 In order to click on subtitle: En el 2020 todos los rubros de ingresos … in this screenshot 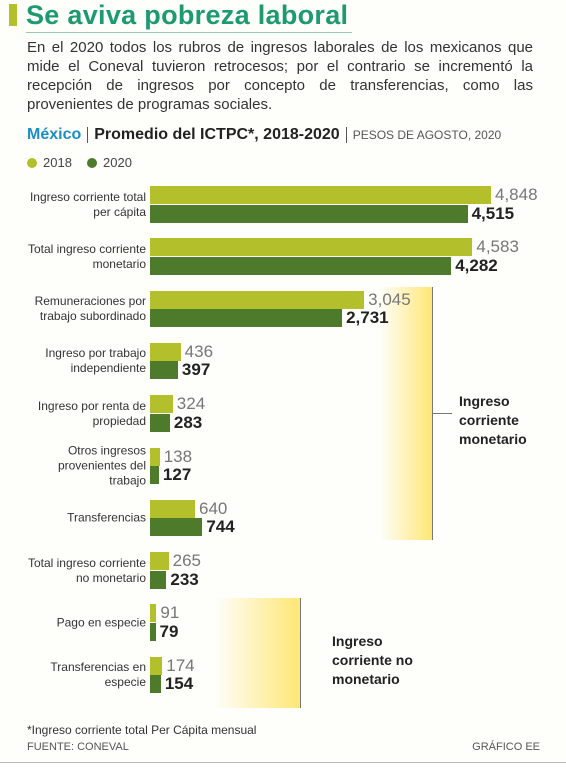, I will do `click(280, 76)`.